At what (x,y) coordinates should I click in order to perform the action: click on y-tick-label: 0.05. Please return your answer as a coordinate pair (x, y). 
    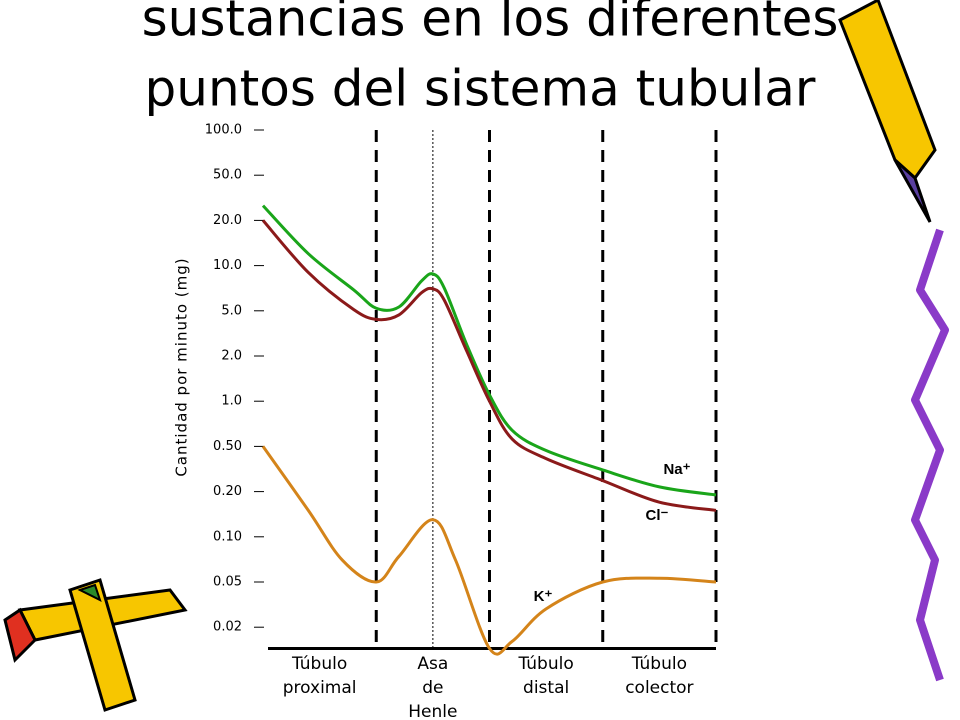
    Looking at the image, I should click on (227, 582).